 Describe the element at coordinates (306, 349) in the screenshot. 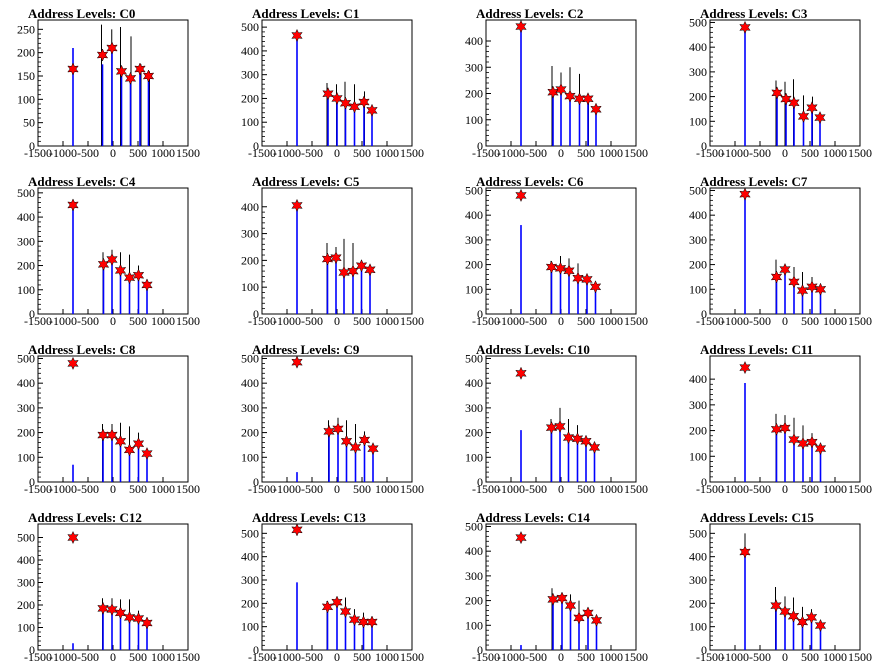

I see `panel-title: Address Levels: C9` at that location.